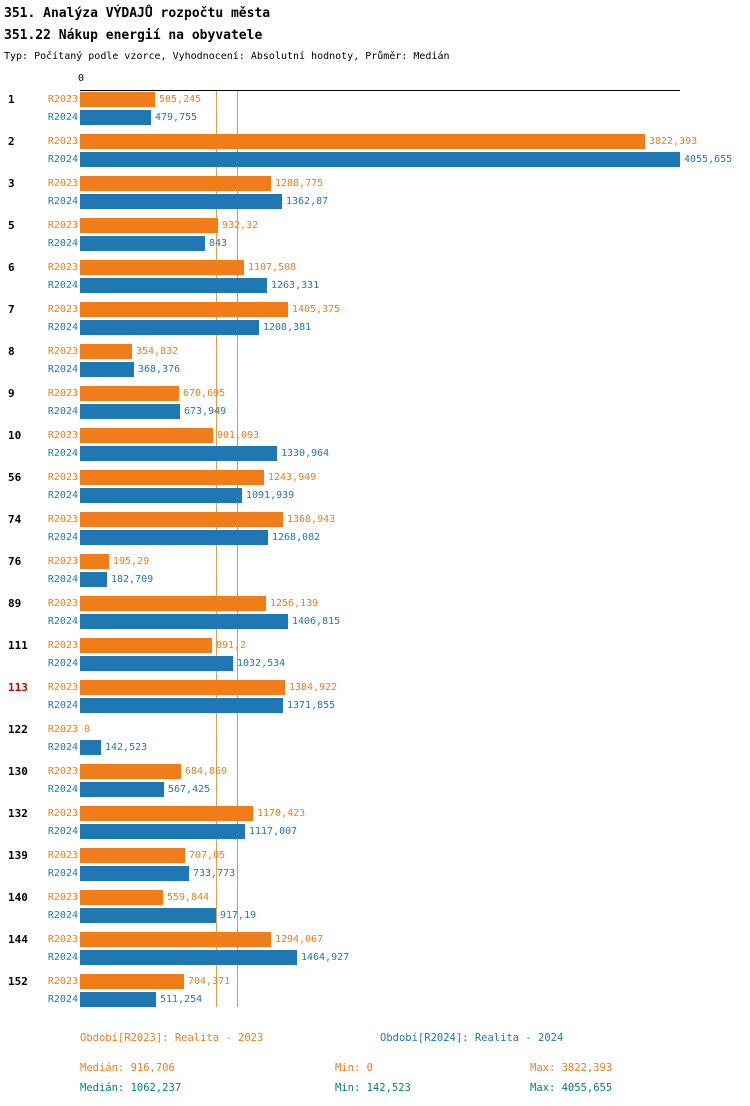  Describe the element at coordinates (231, 645) in the screenshot. I see `bar-value-label: 891,2` at that location.